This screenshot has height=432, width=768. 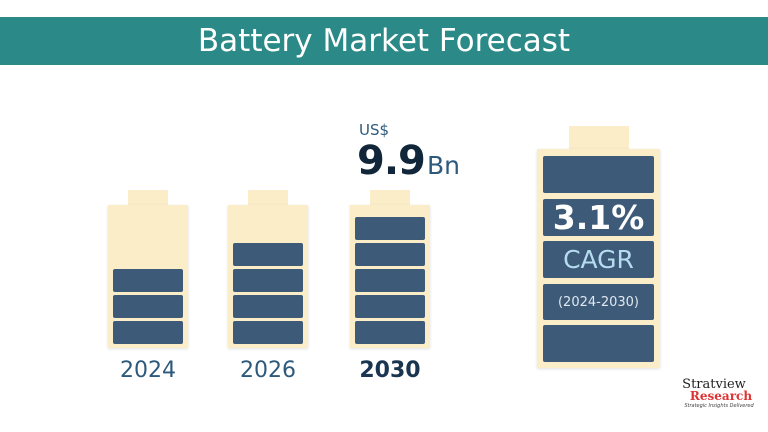 I want to click on logo-sub: Research, so click(x=721, y=396).